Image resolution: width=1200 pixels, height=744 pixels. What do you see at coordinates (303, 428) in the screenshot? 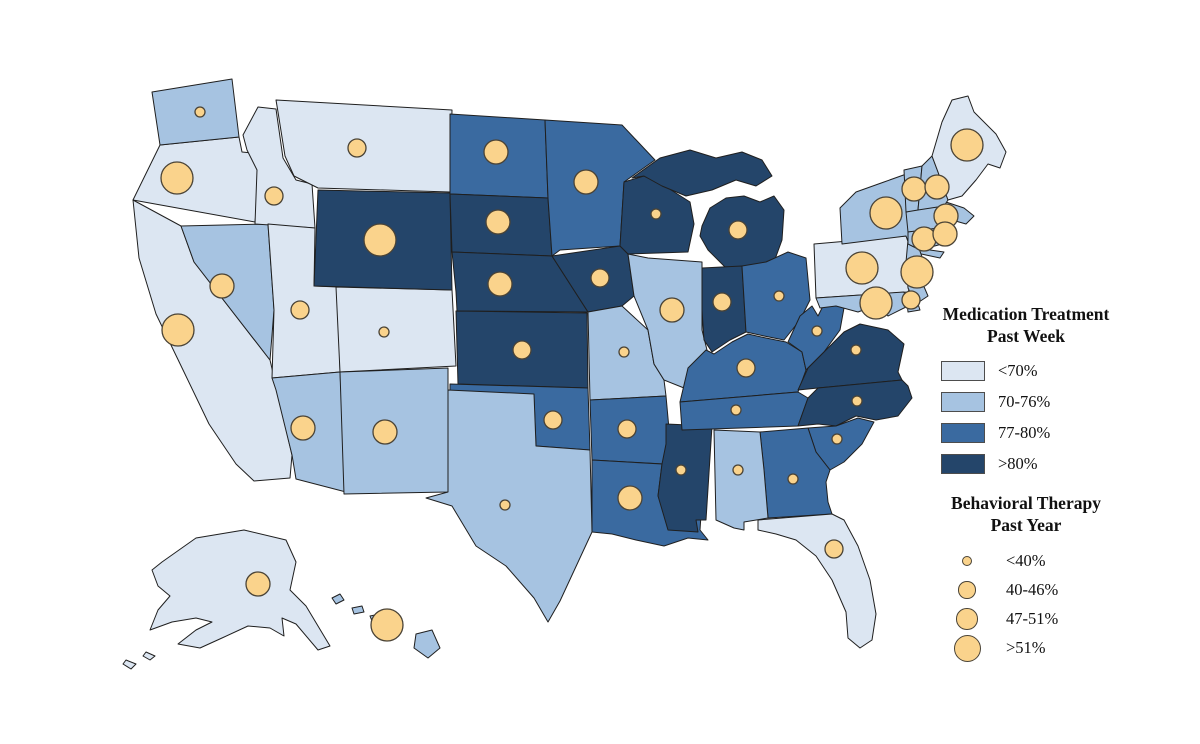
I see `therapy-circle-AZ` at bounding box center [303, 428].